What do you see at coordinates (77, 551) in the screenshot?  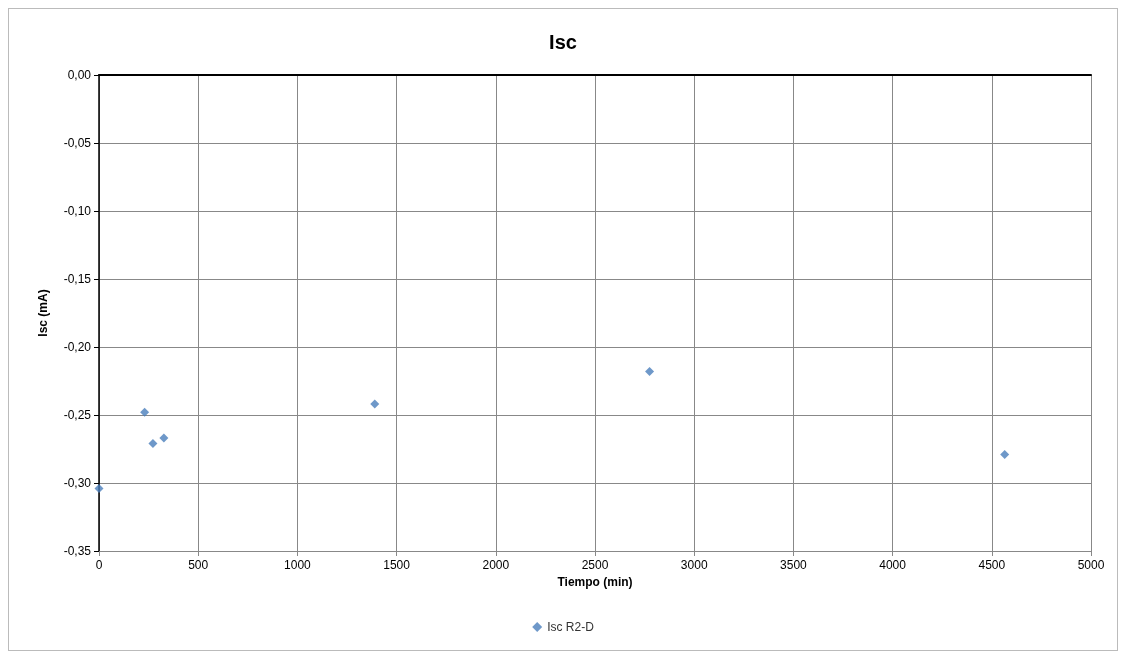 I see `y-tick-label: -0,35` at bounding box center [77, 551].